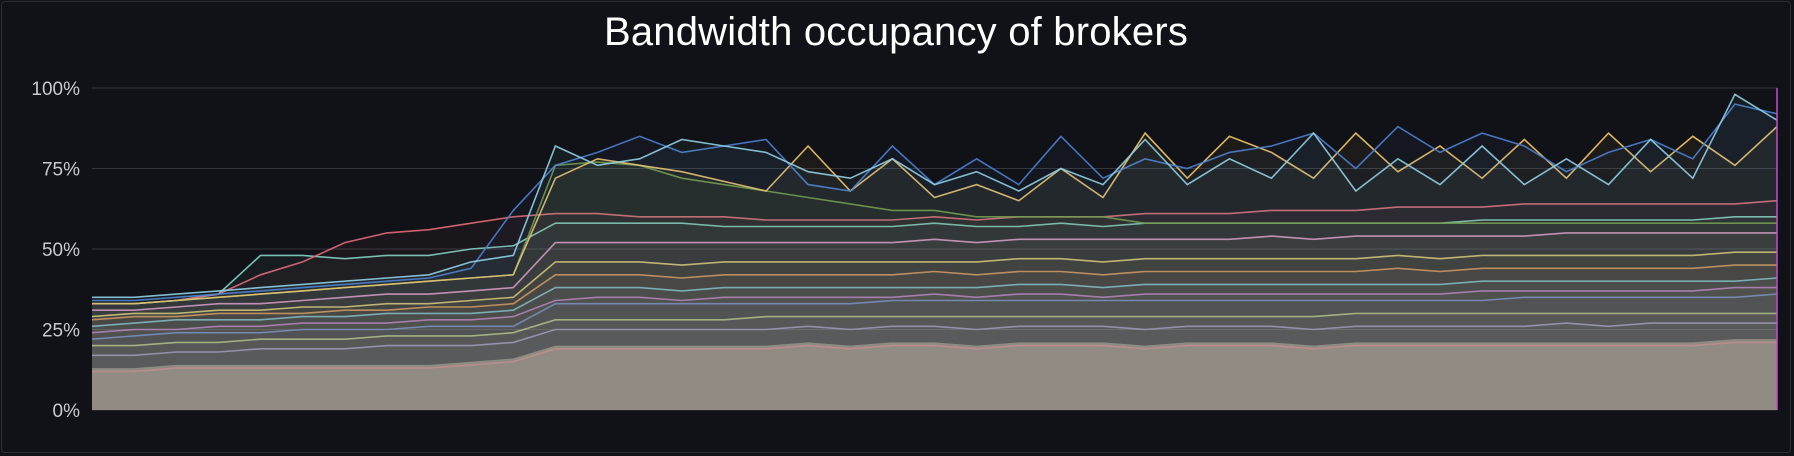 This screenshot has width=1794, height=456. Describe the element at coordinates (61, 250) in the screenshot. I see `y-tick-label: 50%` at that location.